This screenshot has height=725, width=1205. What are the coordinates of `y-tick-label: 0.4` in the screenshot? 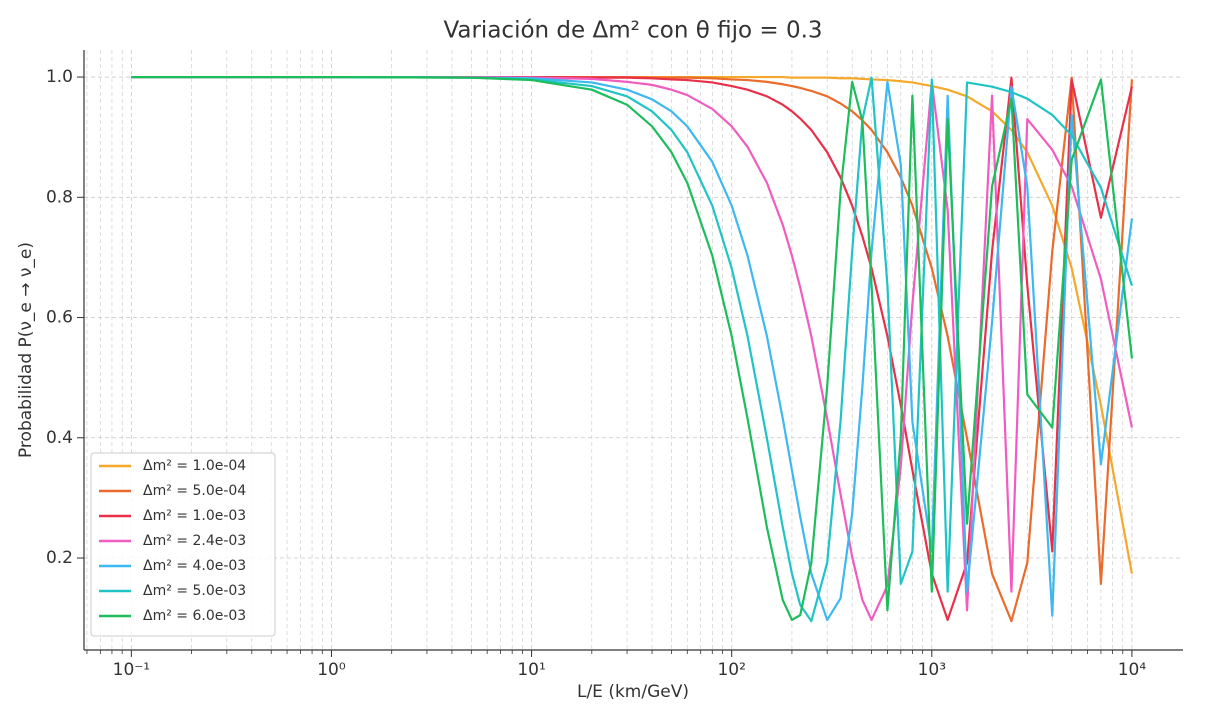 It's located at (59, 438).